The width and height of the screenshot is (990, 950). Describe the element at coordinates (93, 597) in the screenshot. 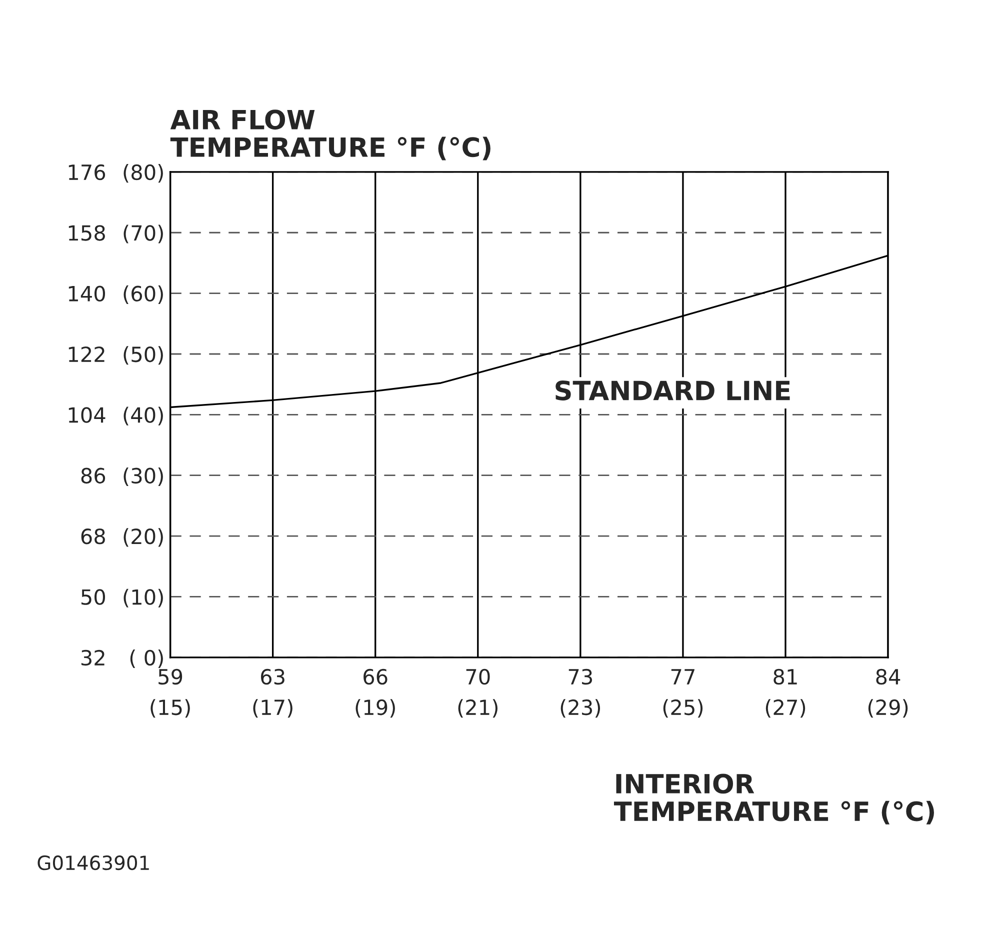

I see `y-tick-label: 50` at that location.